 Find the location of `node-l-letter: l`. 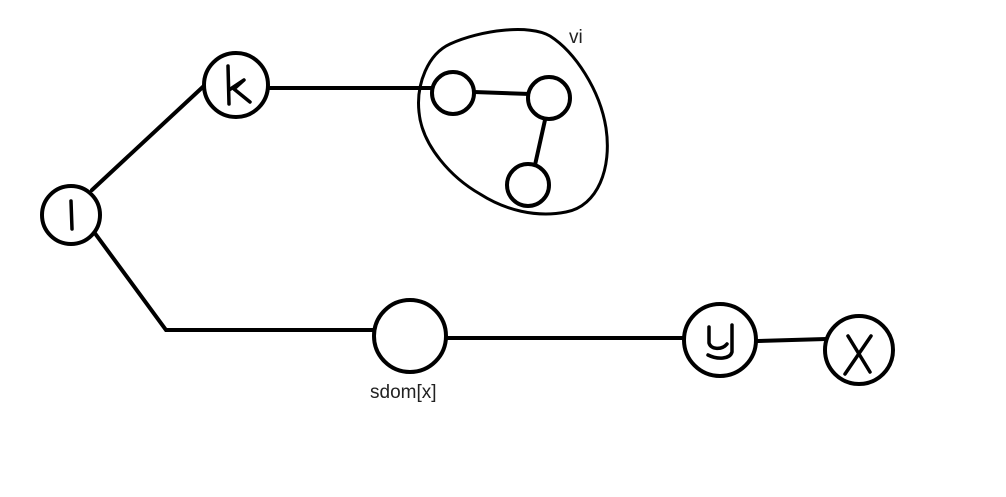

node-l-letter: l is located at coordinates (71, 215).